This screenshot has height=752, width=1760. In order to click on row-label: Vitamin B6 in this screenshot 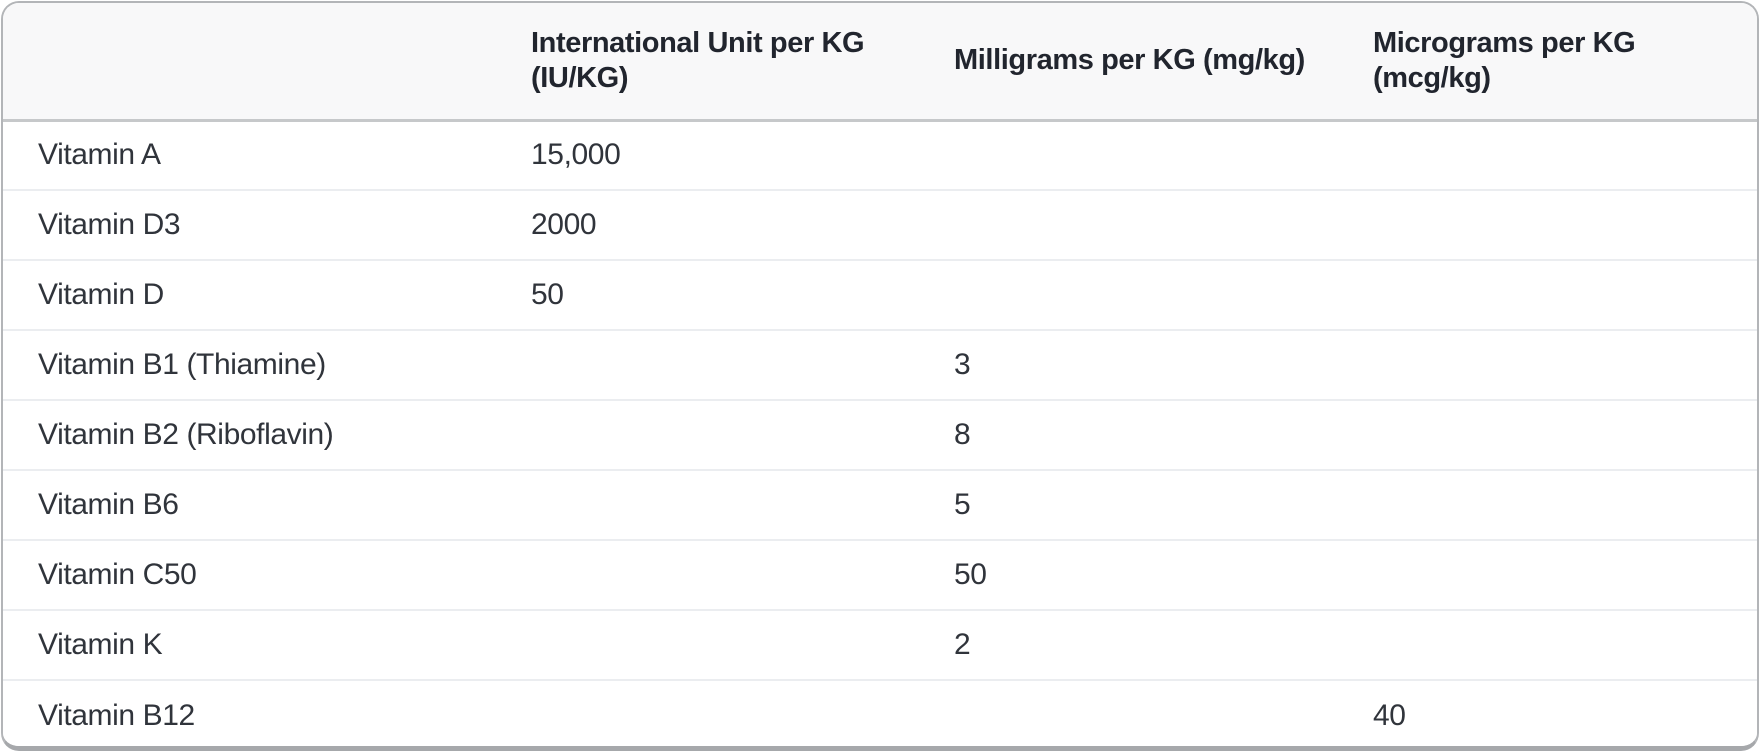, I will do `click(249, 504)`.